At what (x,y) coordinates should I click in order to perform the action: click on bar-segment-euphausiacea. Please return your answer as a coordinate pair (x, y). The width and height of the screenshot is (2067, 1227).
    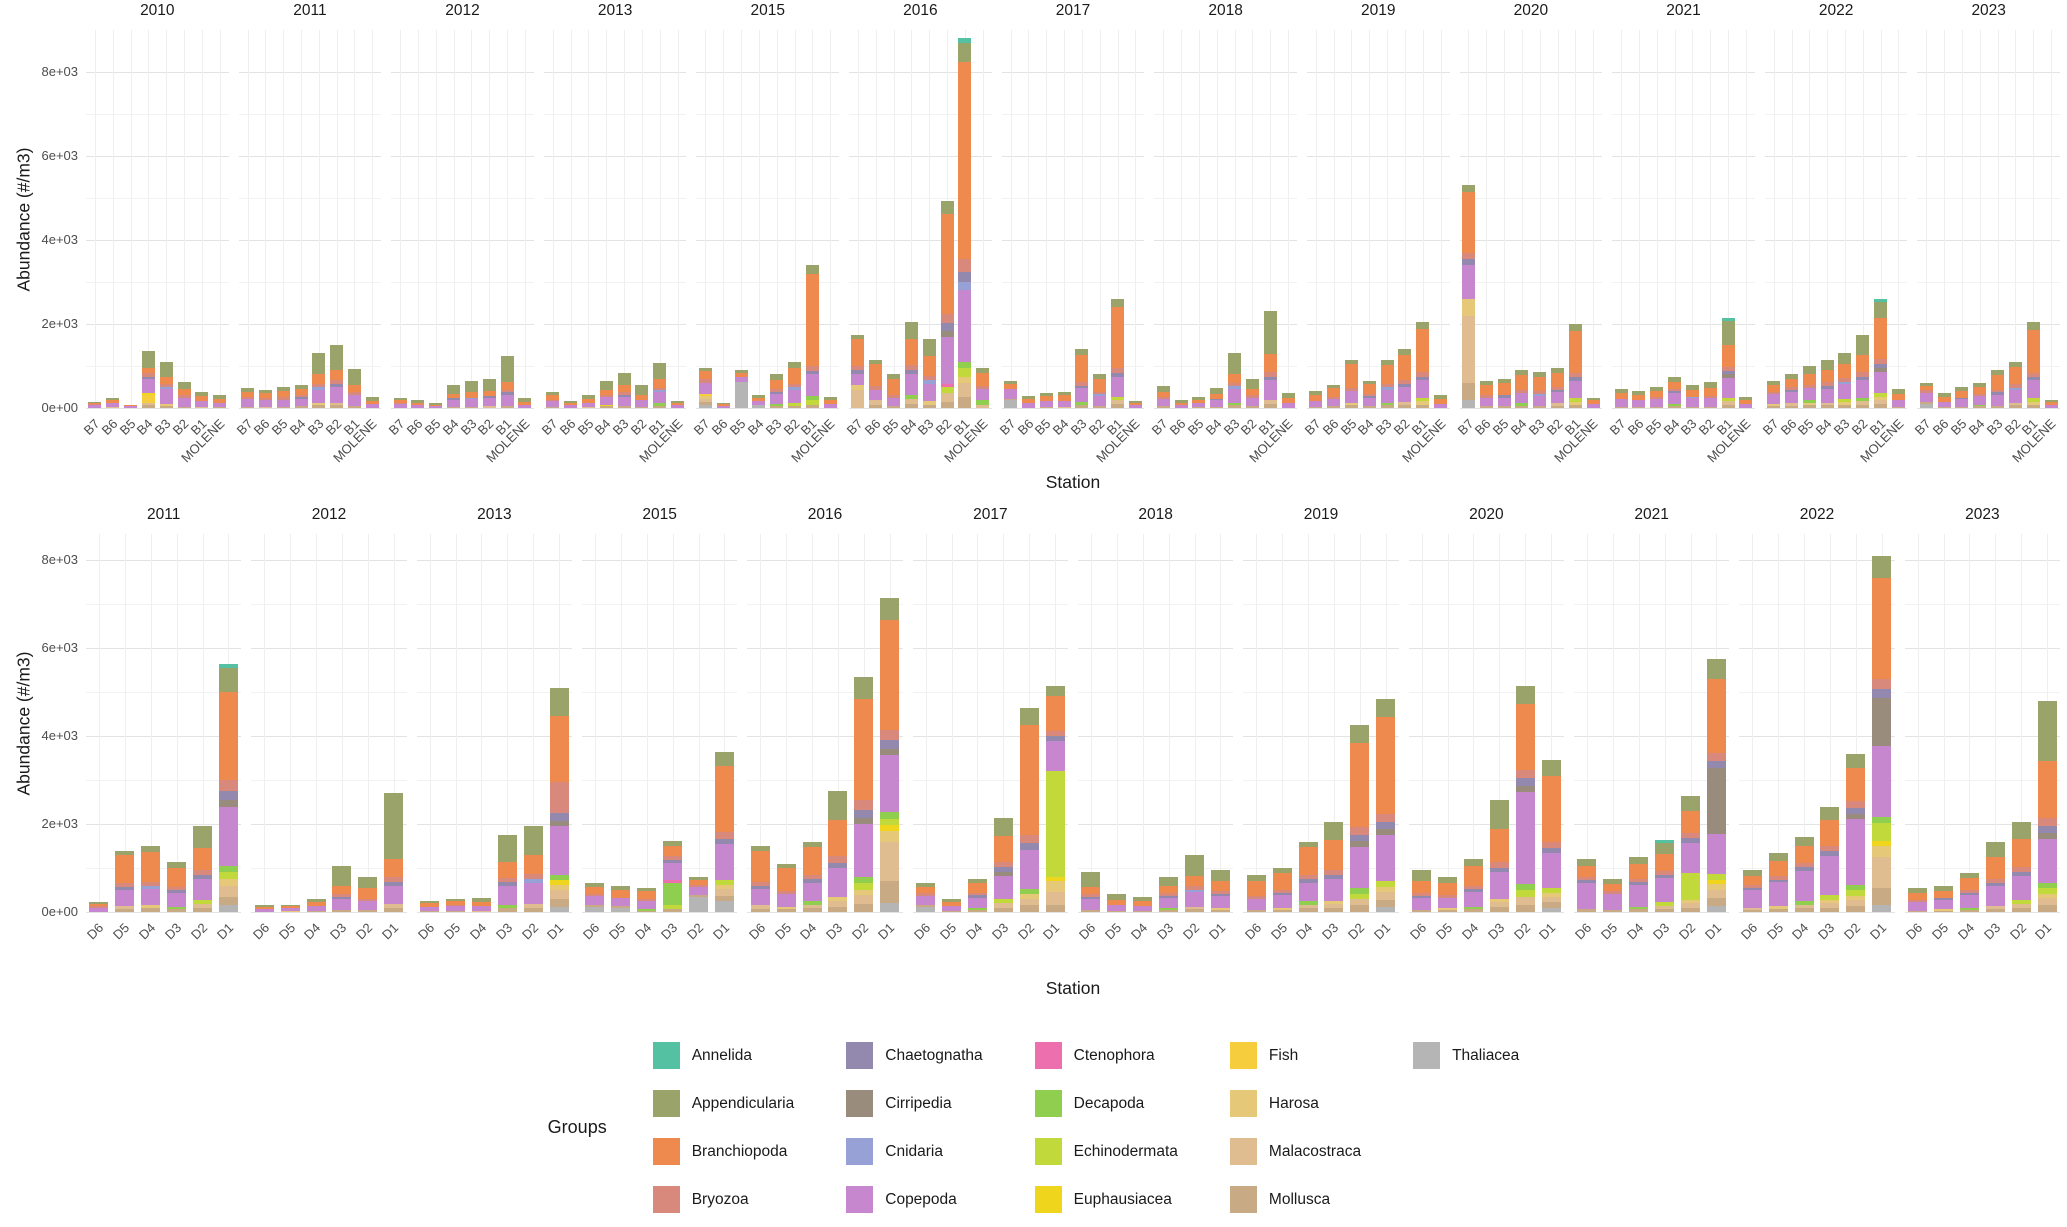
    Looking at the image, I should click on (890, 828).